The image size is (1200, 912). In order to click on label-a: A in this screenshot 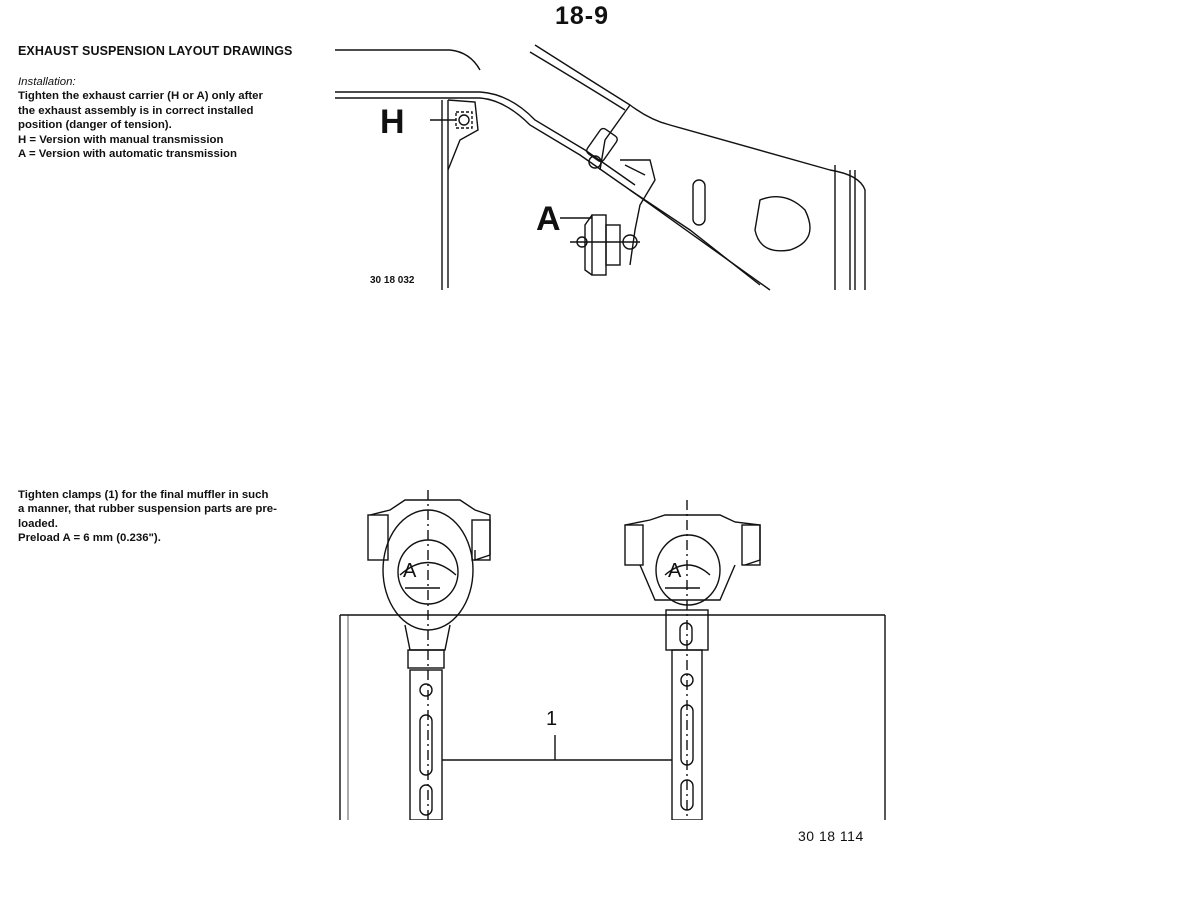, I will do `click(548, 219)`.